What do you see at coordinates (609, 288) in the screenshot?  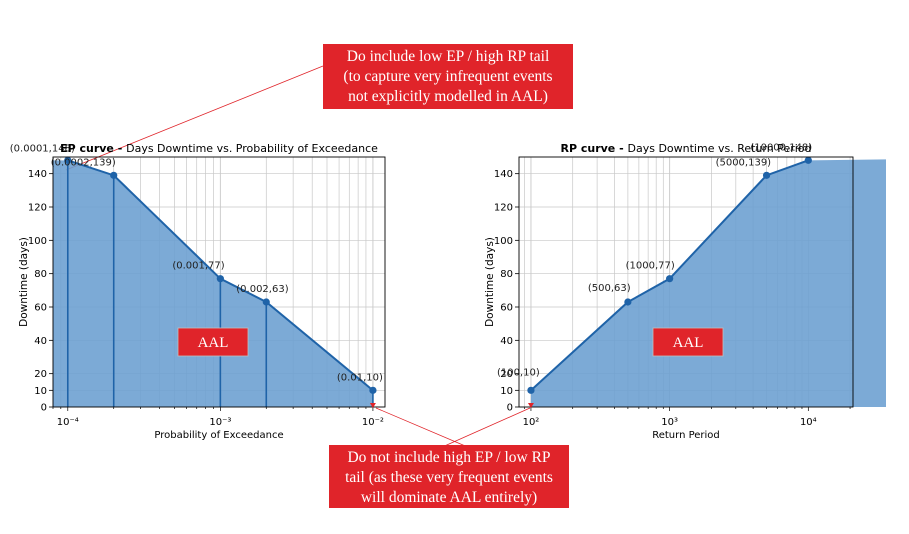 I see `point-label: (500,63)` at bounding box center [609, 288].